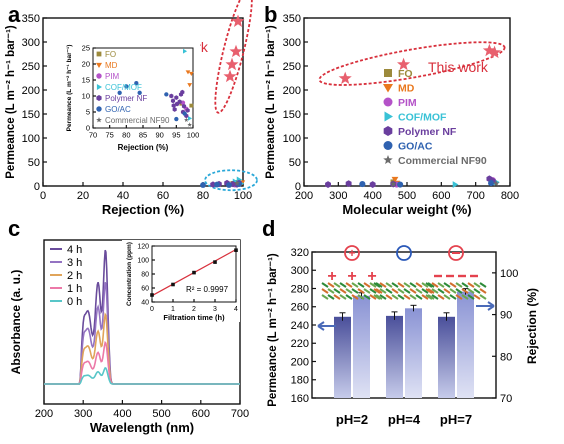 Image resolution: width=564 pixels, height=444 pixels. What do you see at coordinates (194, 317) in the screenshot?
I see `c-inset-xlabel: Filtration time (h)` at bounding box center [194, 317].